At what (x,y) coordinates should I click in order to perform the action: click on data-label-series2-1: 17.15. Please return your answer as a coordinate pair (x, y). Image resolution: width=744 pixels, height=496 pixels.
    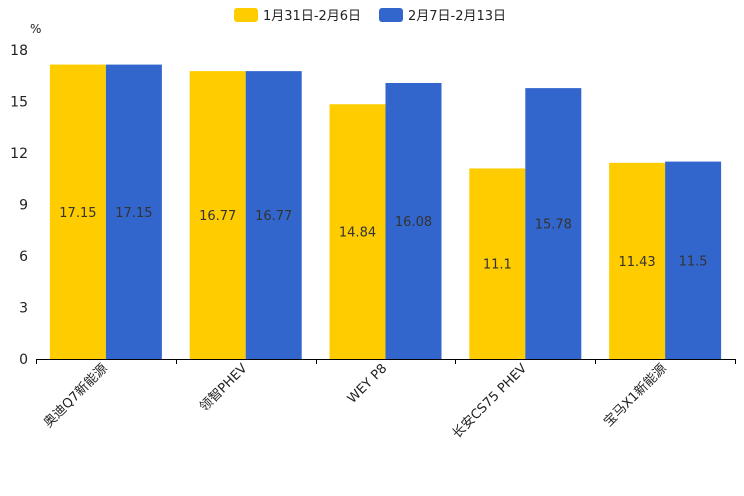
    Looking at the image, I should click on (133, 213).